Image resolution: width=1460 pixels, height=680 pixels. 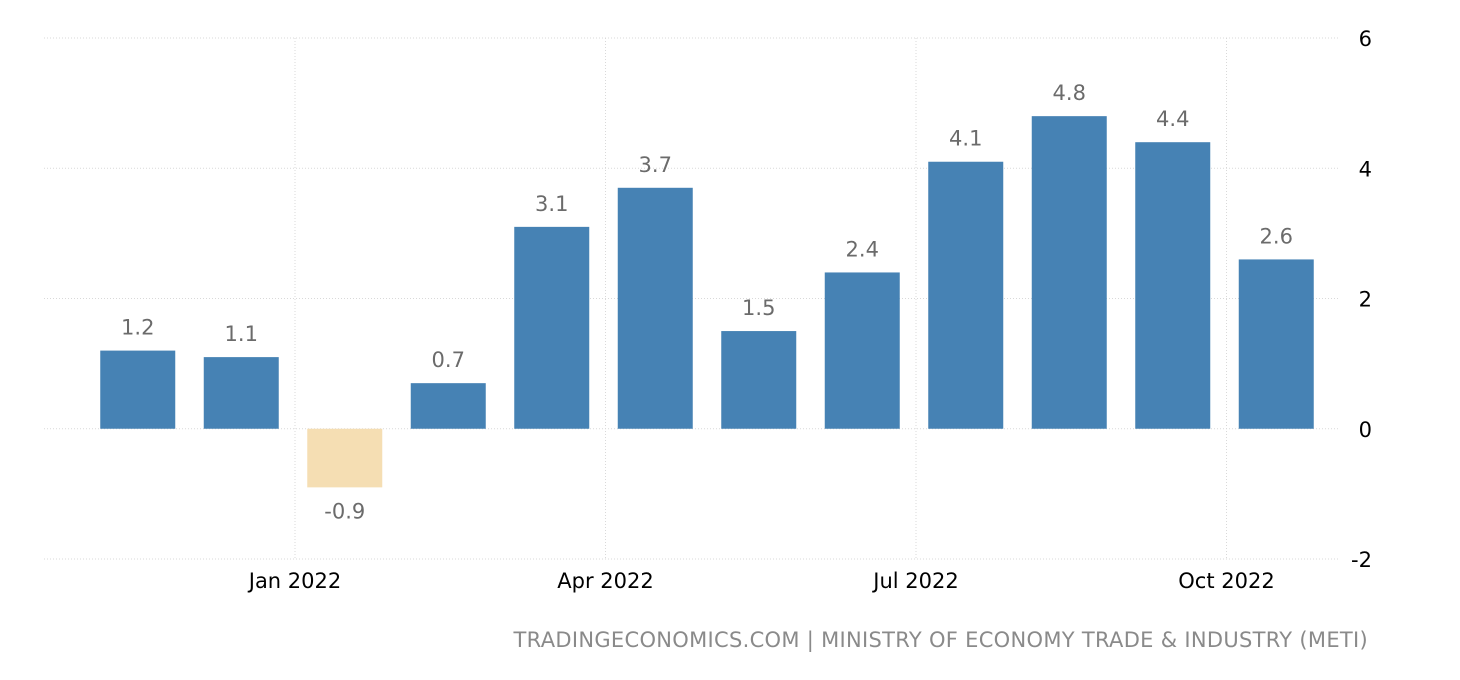 What do you see at coordinates (862, 249) in the screenshot?
I see `bar-value-label: 2.4` at bounding box center [862, 249].